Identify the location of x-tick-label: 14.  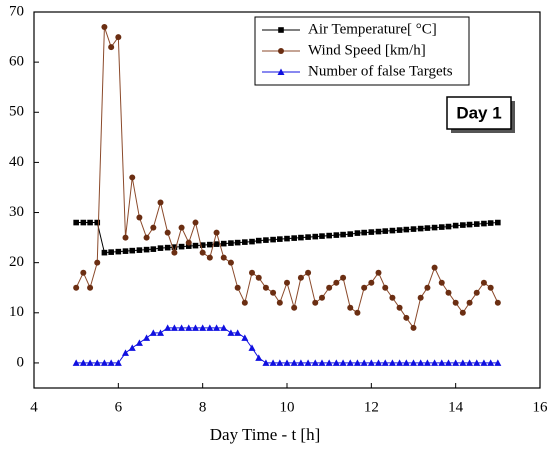
(456, 407).